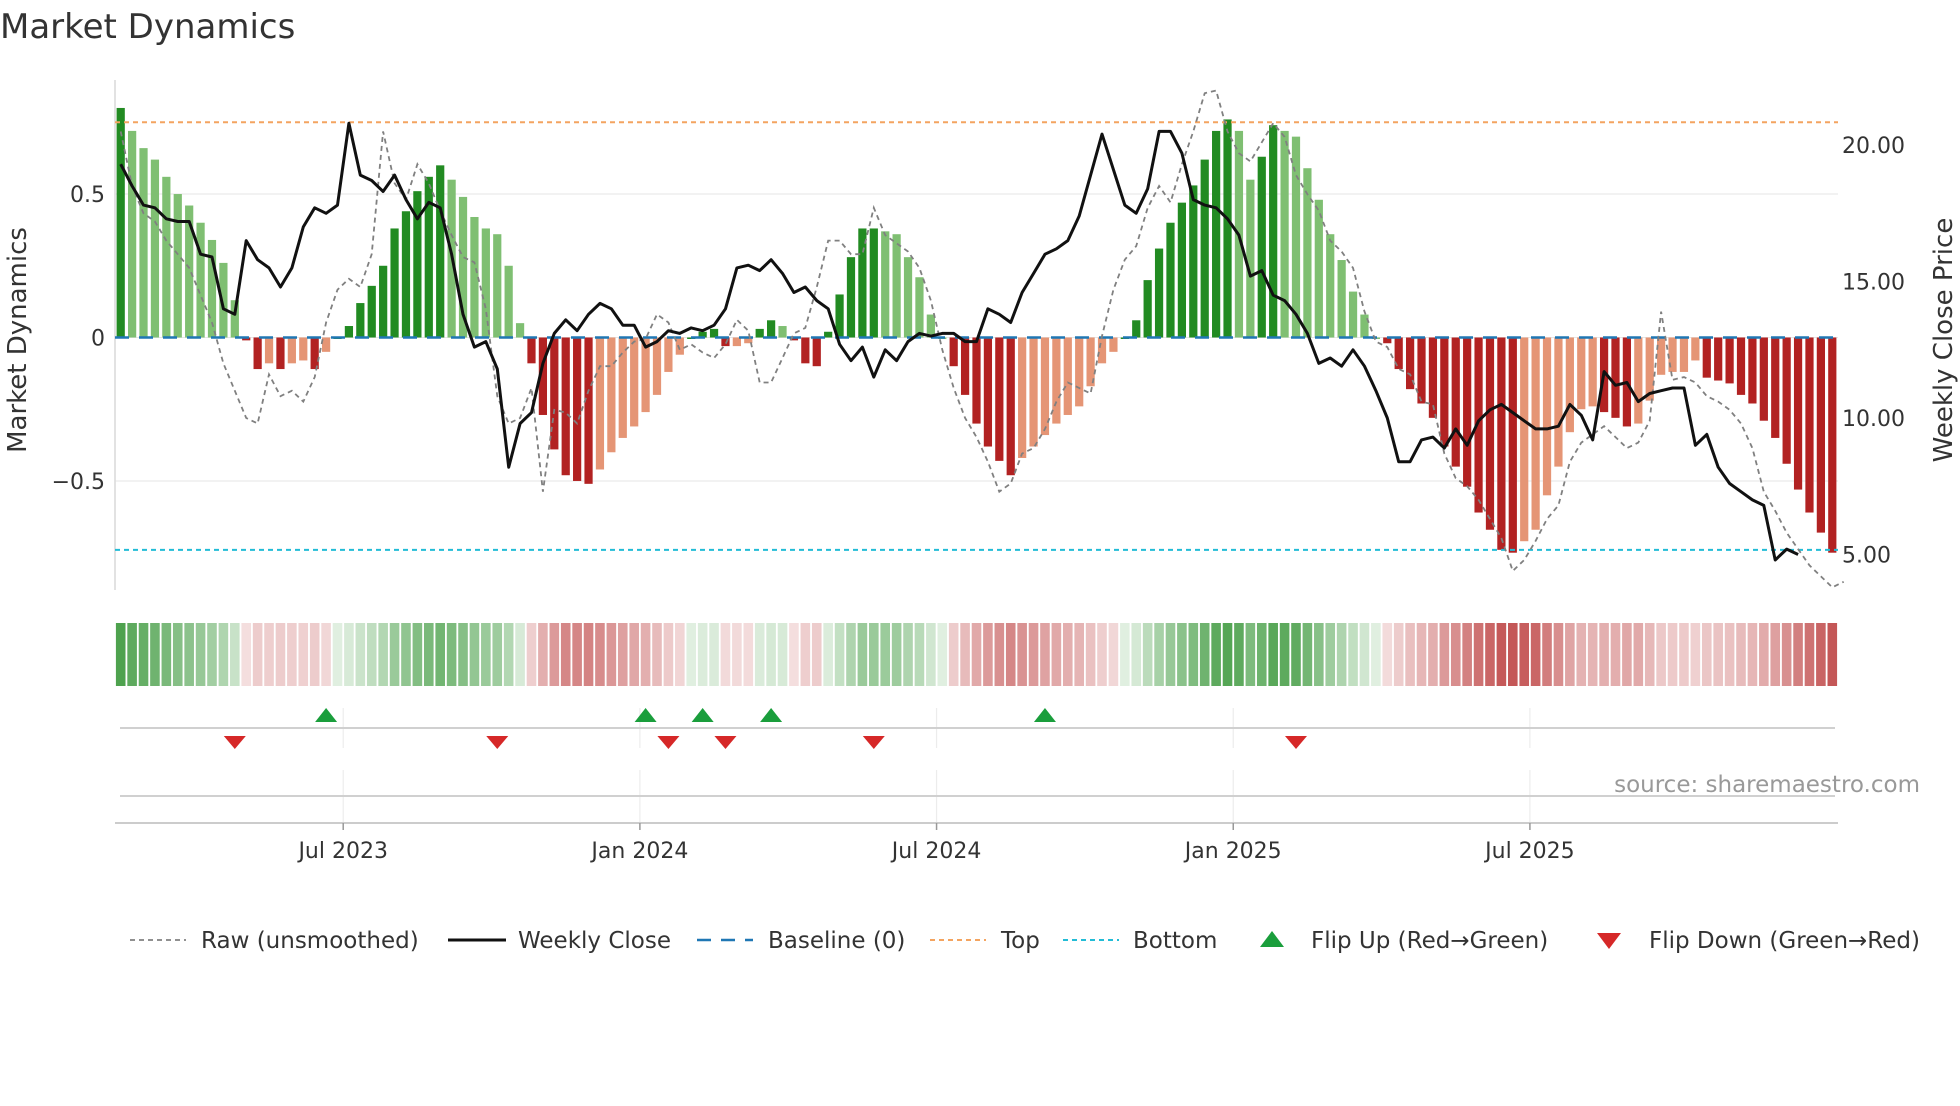  Describe the element at coordinates (1175, 941) in the screenshot. I see `legend-label-bottom: Bottom` at that location.